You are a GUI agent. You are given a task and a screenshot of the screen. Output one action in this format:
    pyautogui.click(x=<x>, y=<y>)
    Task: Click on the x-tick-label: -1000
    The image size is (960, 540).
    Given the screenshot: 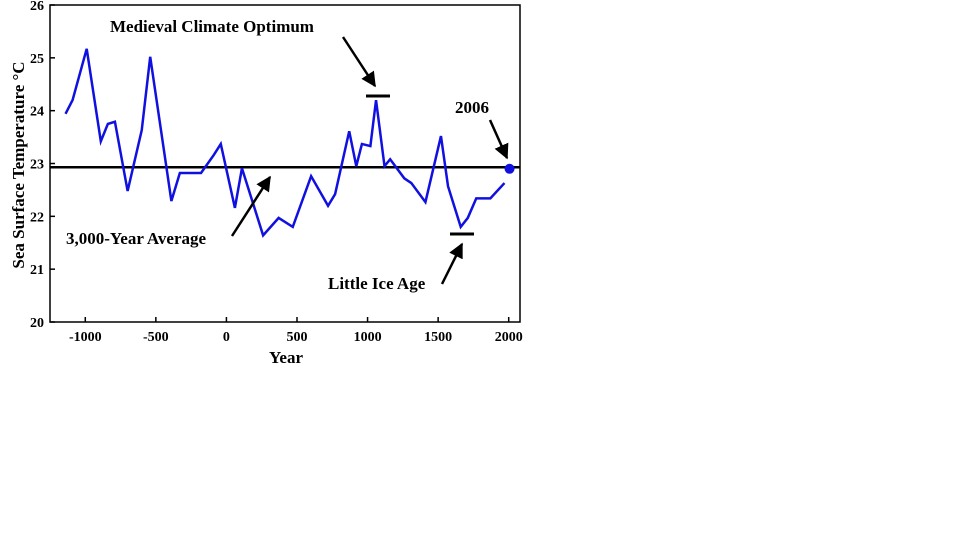 What is the action you would take?
    pyautogui.click(x=85, y=337)
    